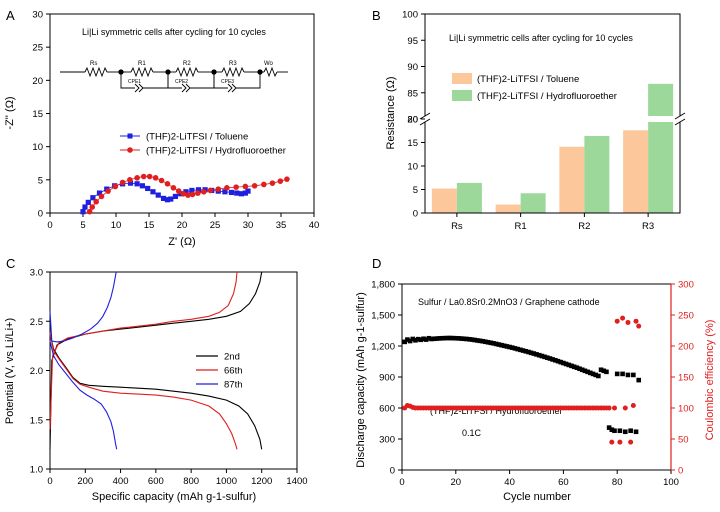 The image size is (720, 512). I want to click on y2-tick-label: 50, so click(683, 440).